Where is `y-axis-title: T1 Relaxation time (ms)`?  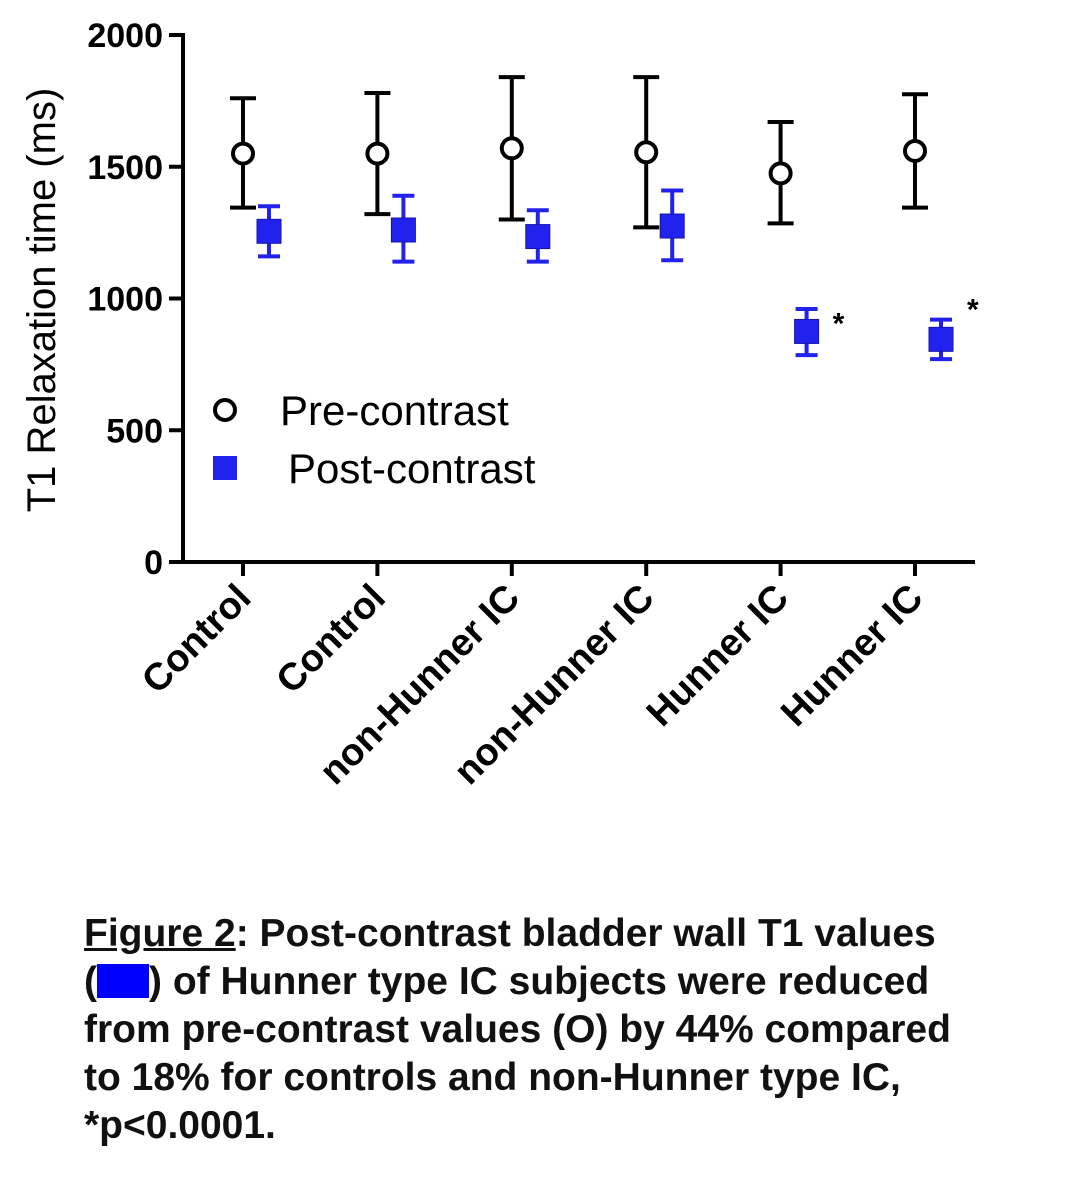 y-axis-title: T1 Relaxation time (ms) is located at coordinates (42, 300).